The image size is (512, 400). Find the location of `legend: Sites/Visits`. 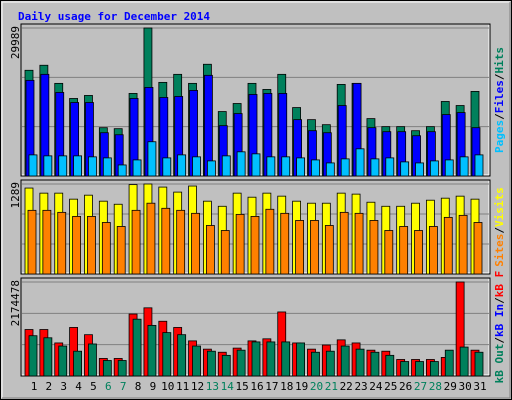

legend: Sites/Visits is located at coordinates (499, 227).